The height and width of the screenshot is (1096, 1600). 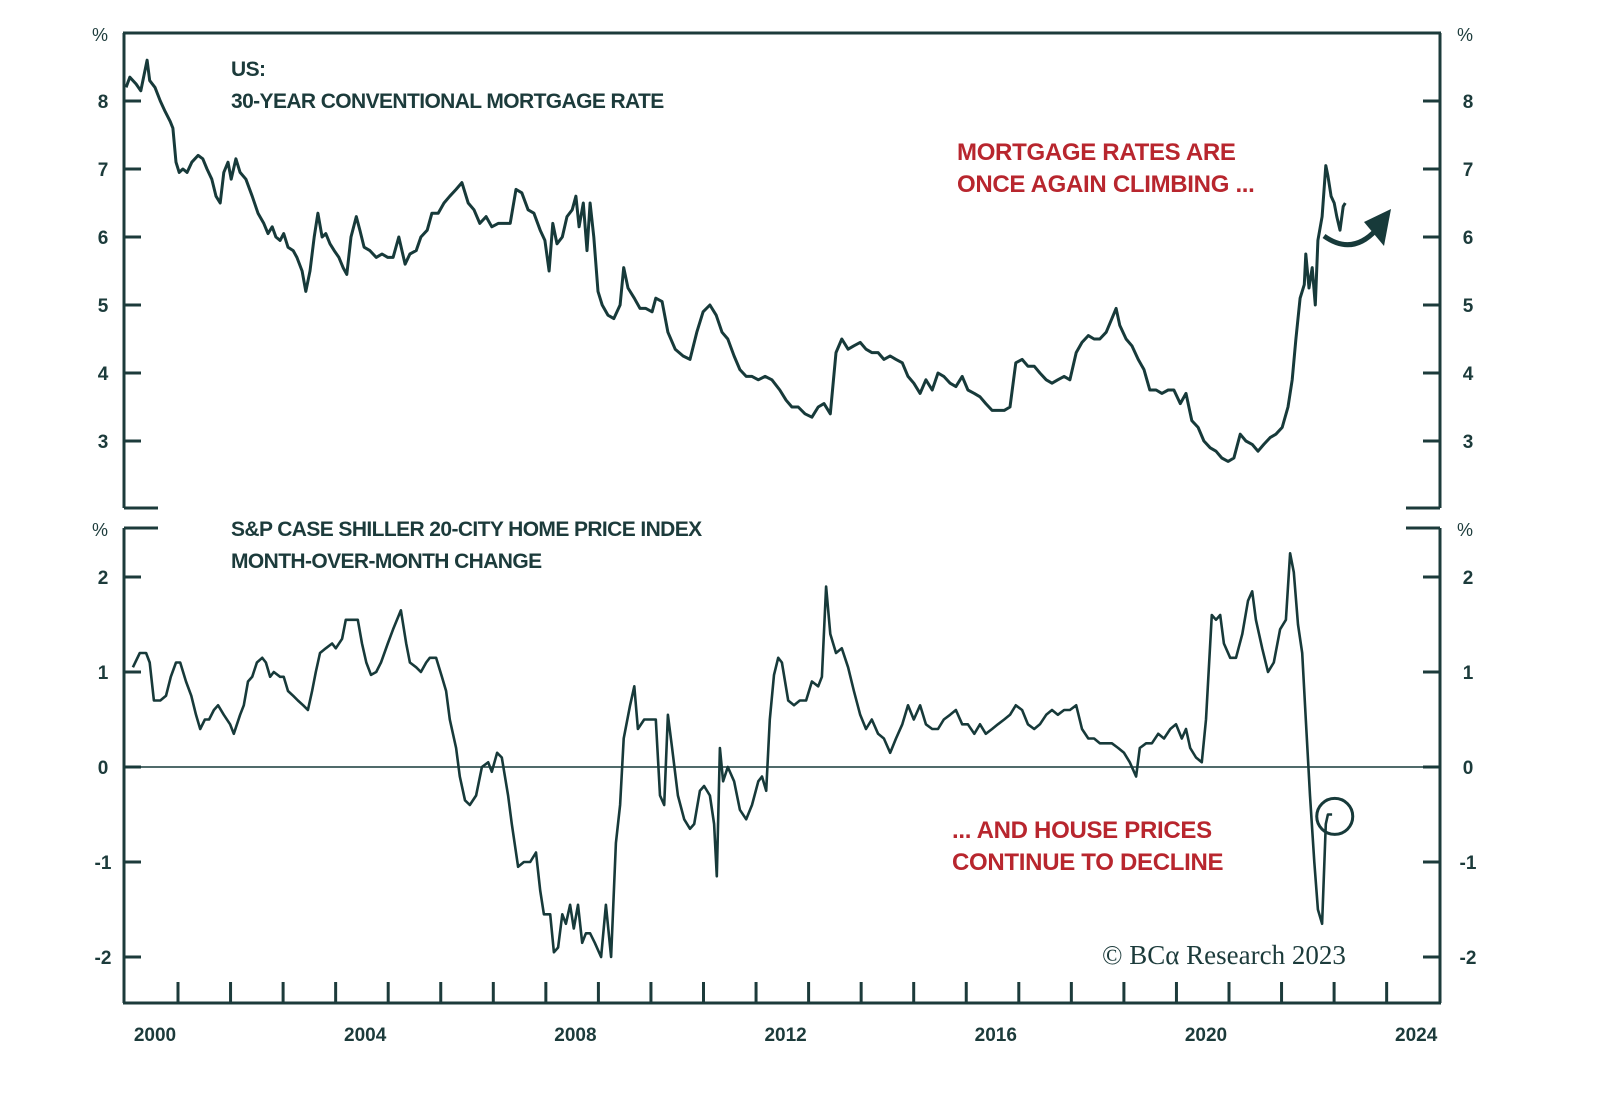 I want to click on y-tick-label-left: 5, so click(x=103, y=306).